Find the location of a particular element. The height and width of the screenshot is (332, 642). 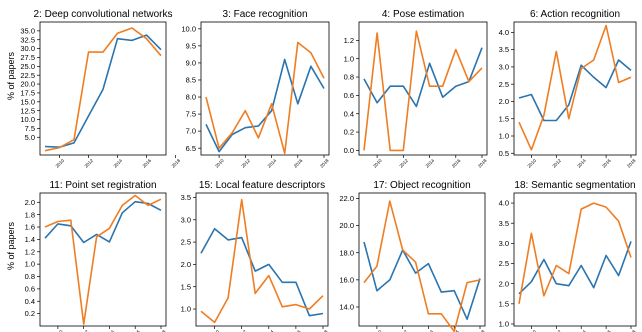

y-tick-label: 1.4 is located at coordinates (30, 239).